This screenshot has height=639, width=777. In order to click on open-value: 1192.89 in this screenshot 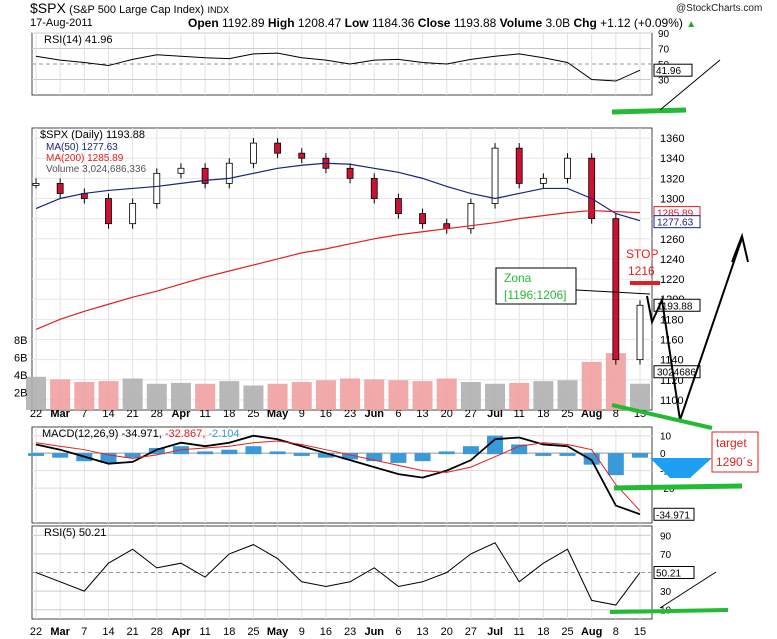, I will do `click(243, 23)`.